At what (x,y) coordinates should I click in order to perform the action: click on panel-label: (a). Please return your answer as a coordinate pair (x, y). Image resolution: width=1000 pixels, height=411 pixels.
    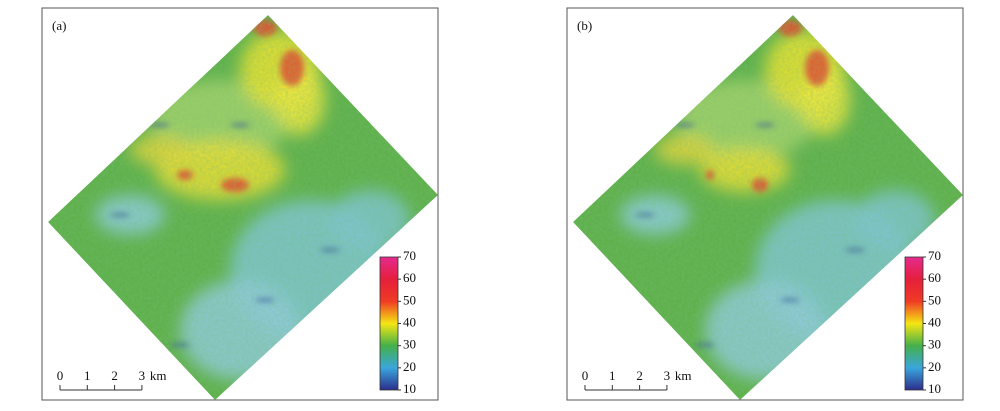
    Looking at the image, I should click on (59, 25).